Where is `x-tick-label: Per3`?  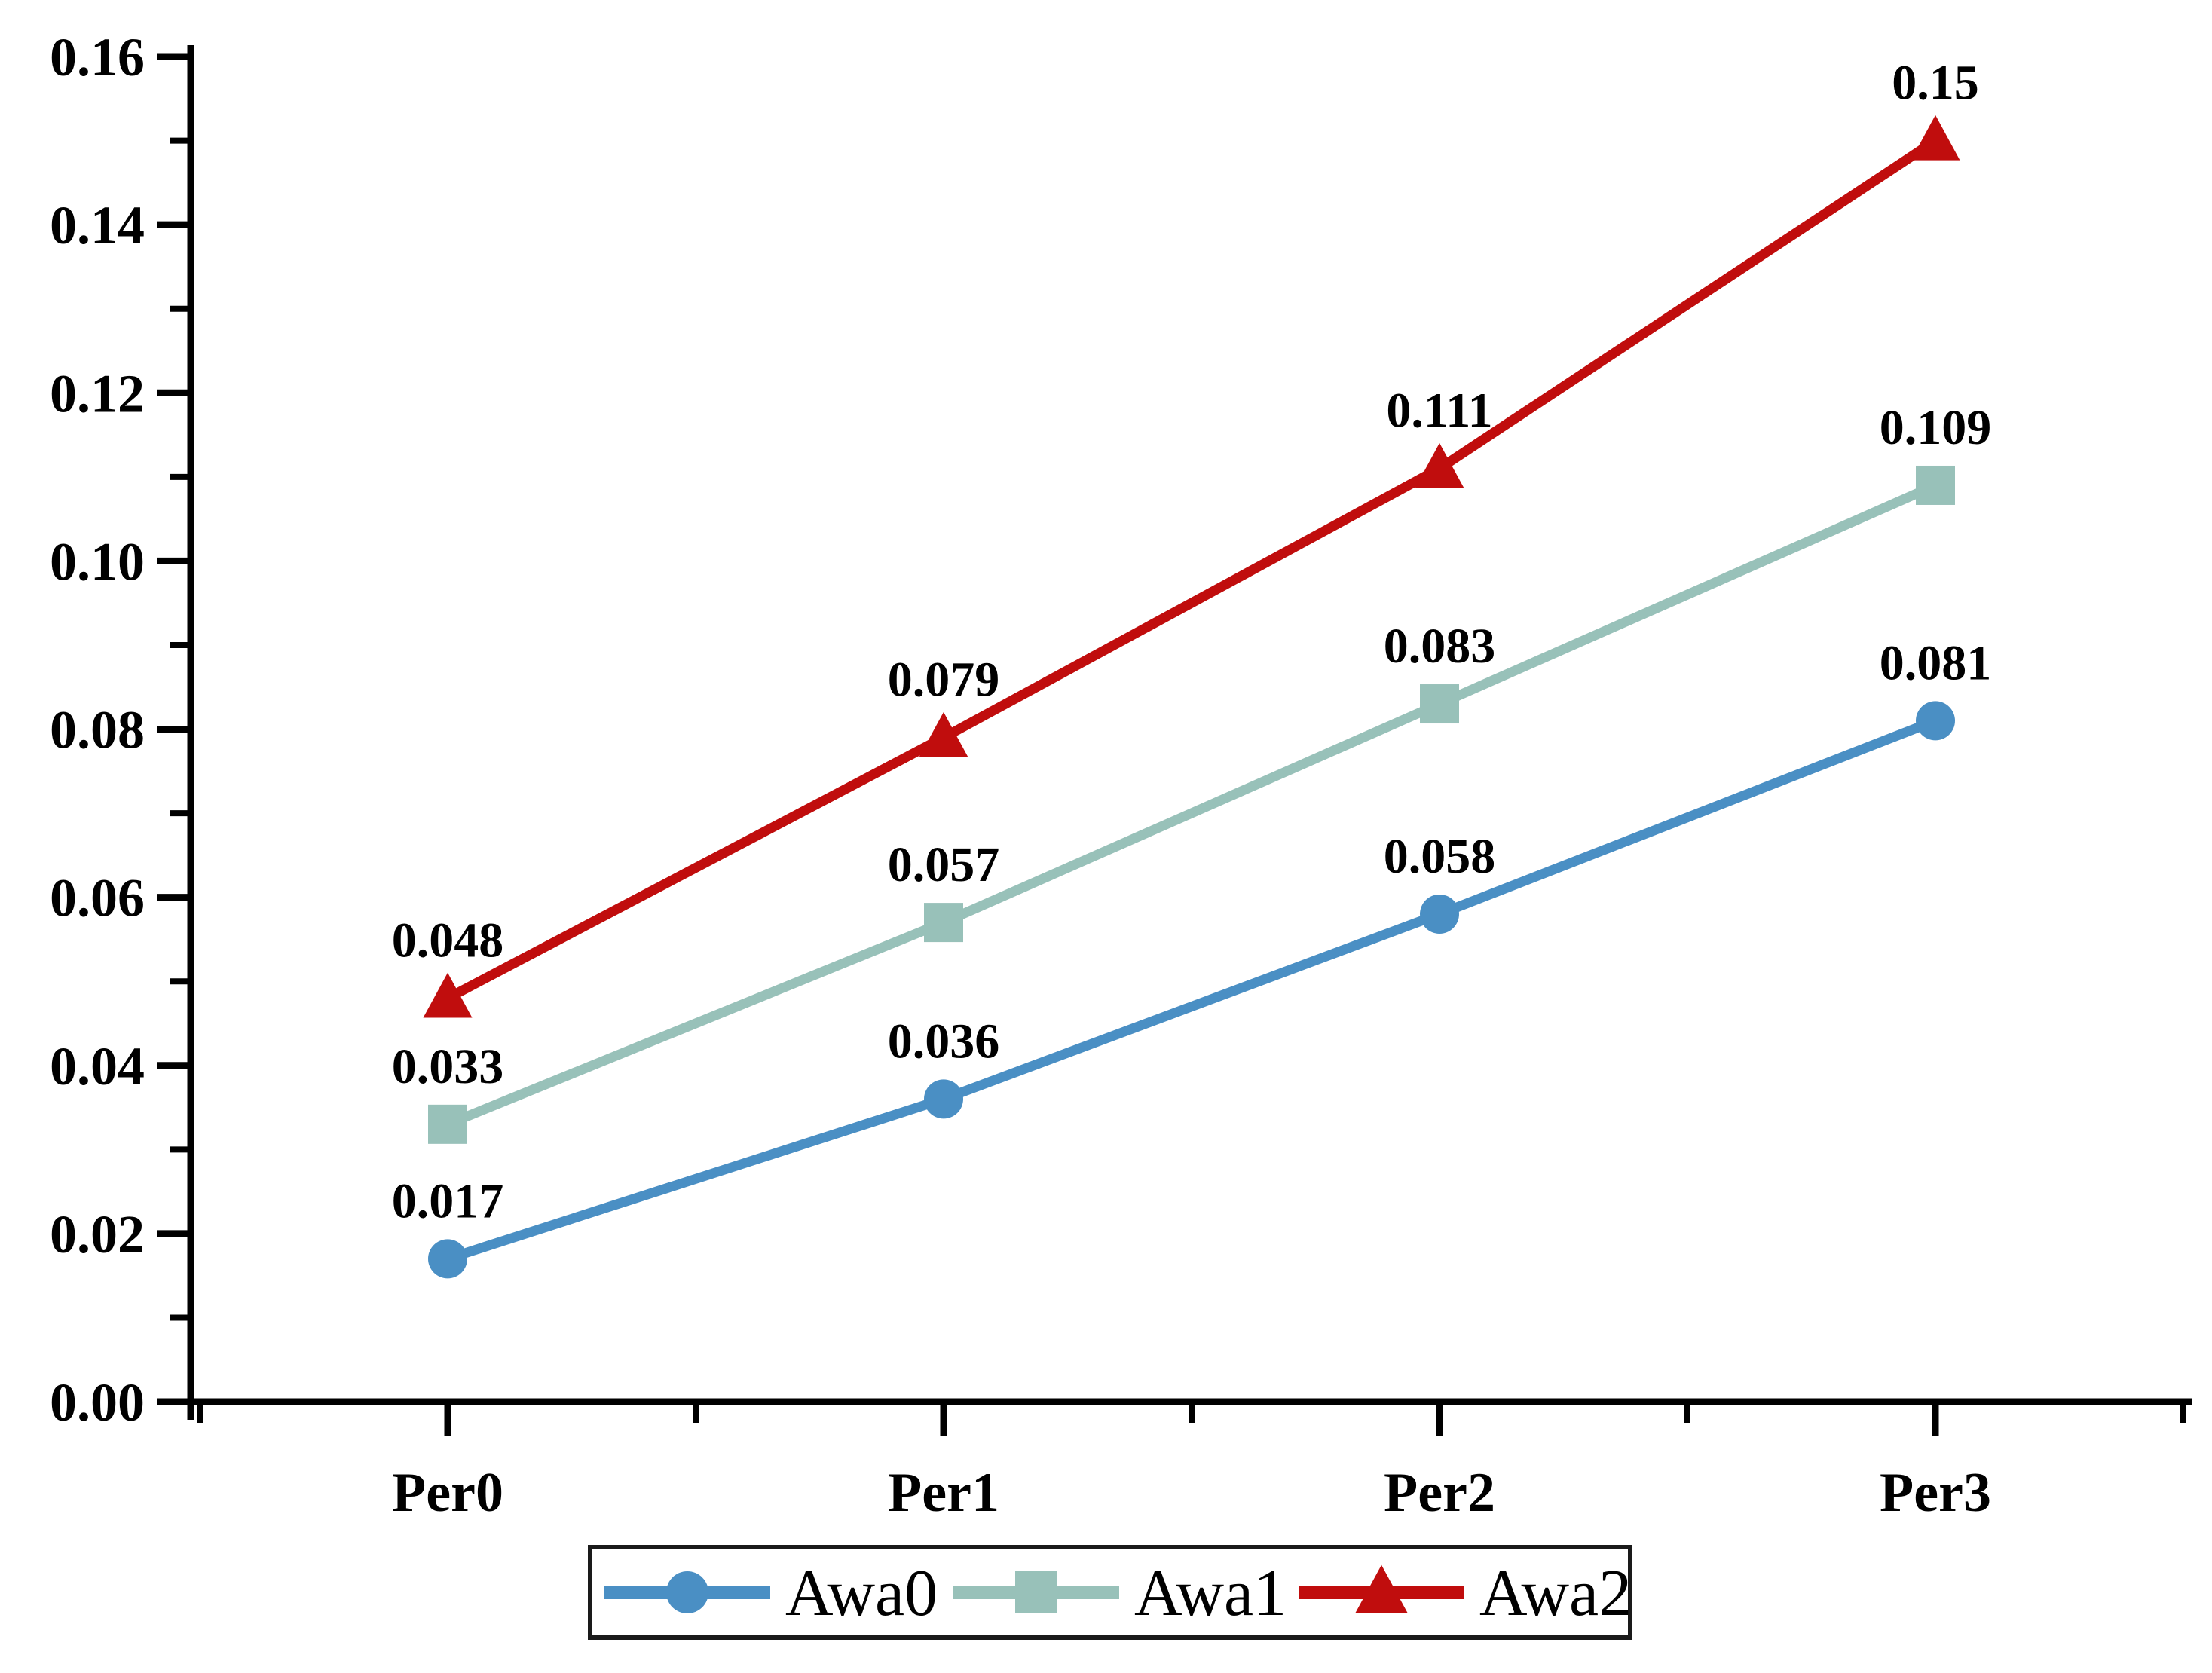
x-tick-label: Per3 is located at coordinates (1936, 1493).